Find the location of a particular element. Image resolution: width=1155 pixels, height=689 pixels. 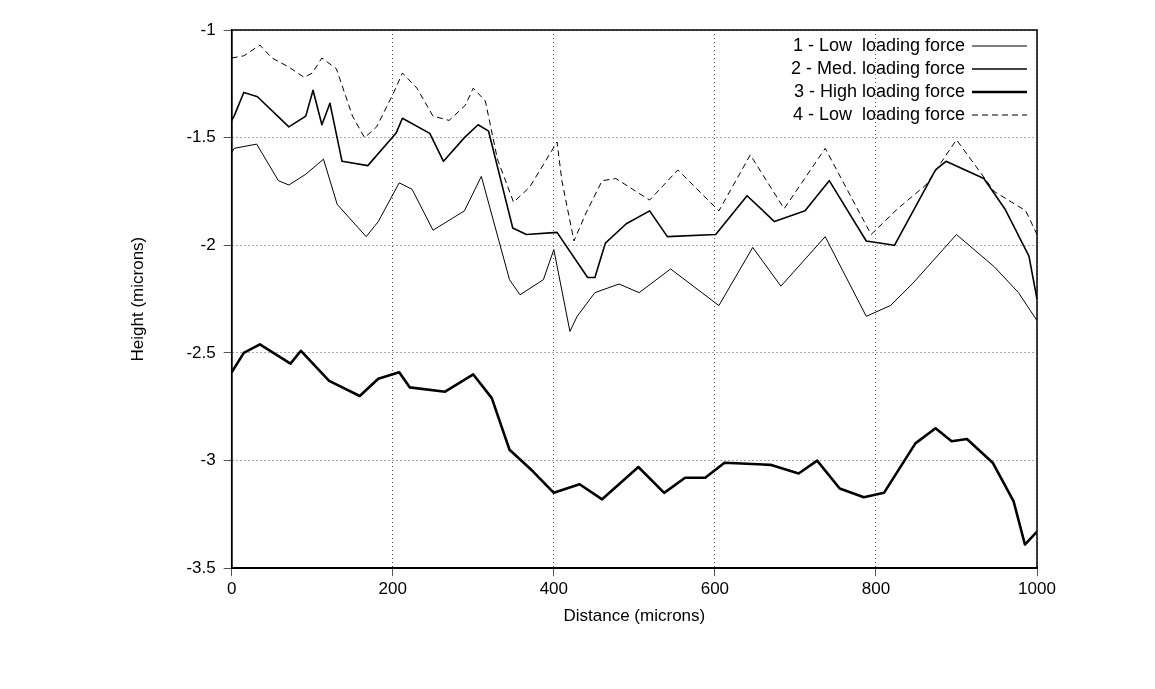

legend-label: 1 - Low loading force is located at coordinates (878, 44).